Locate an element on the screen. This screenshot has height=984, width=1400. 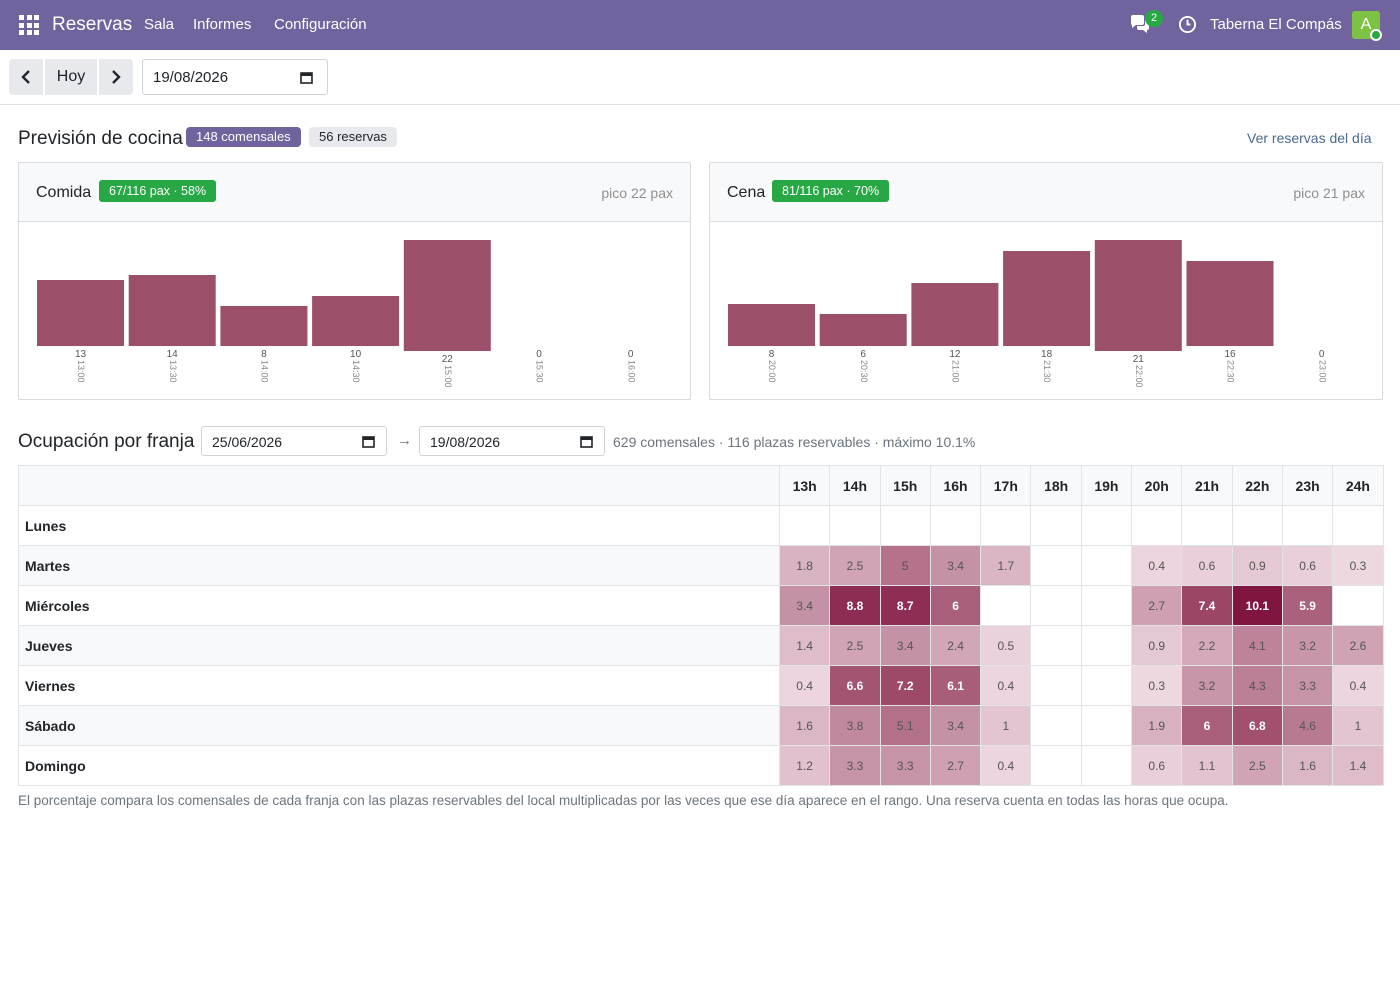
menu-item-sala: Sala is located at coordinates (159, 24).